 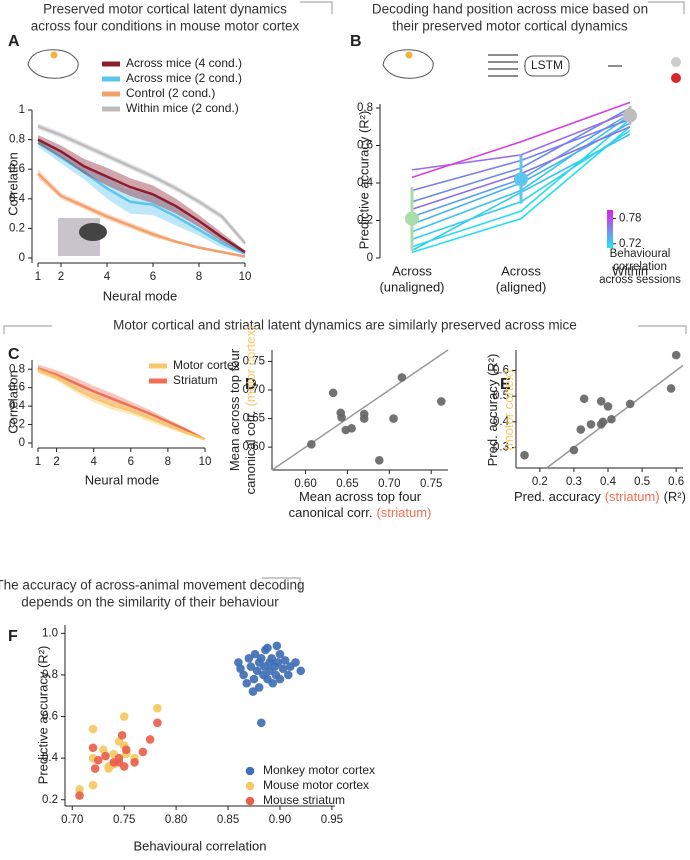 I want to click on label-part: (striatum), so click(x=403, y=512).